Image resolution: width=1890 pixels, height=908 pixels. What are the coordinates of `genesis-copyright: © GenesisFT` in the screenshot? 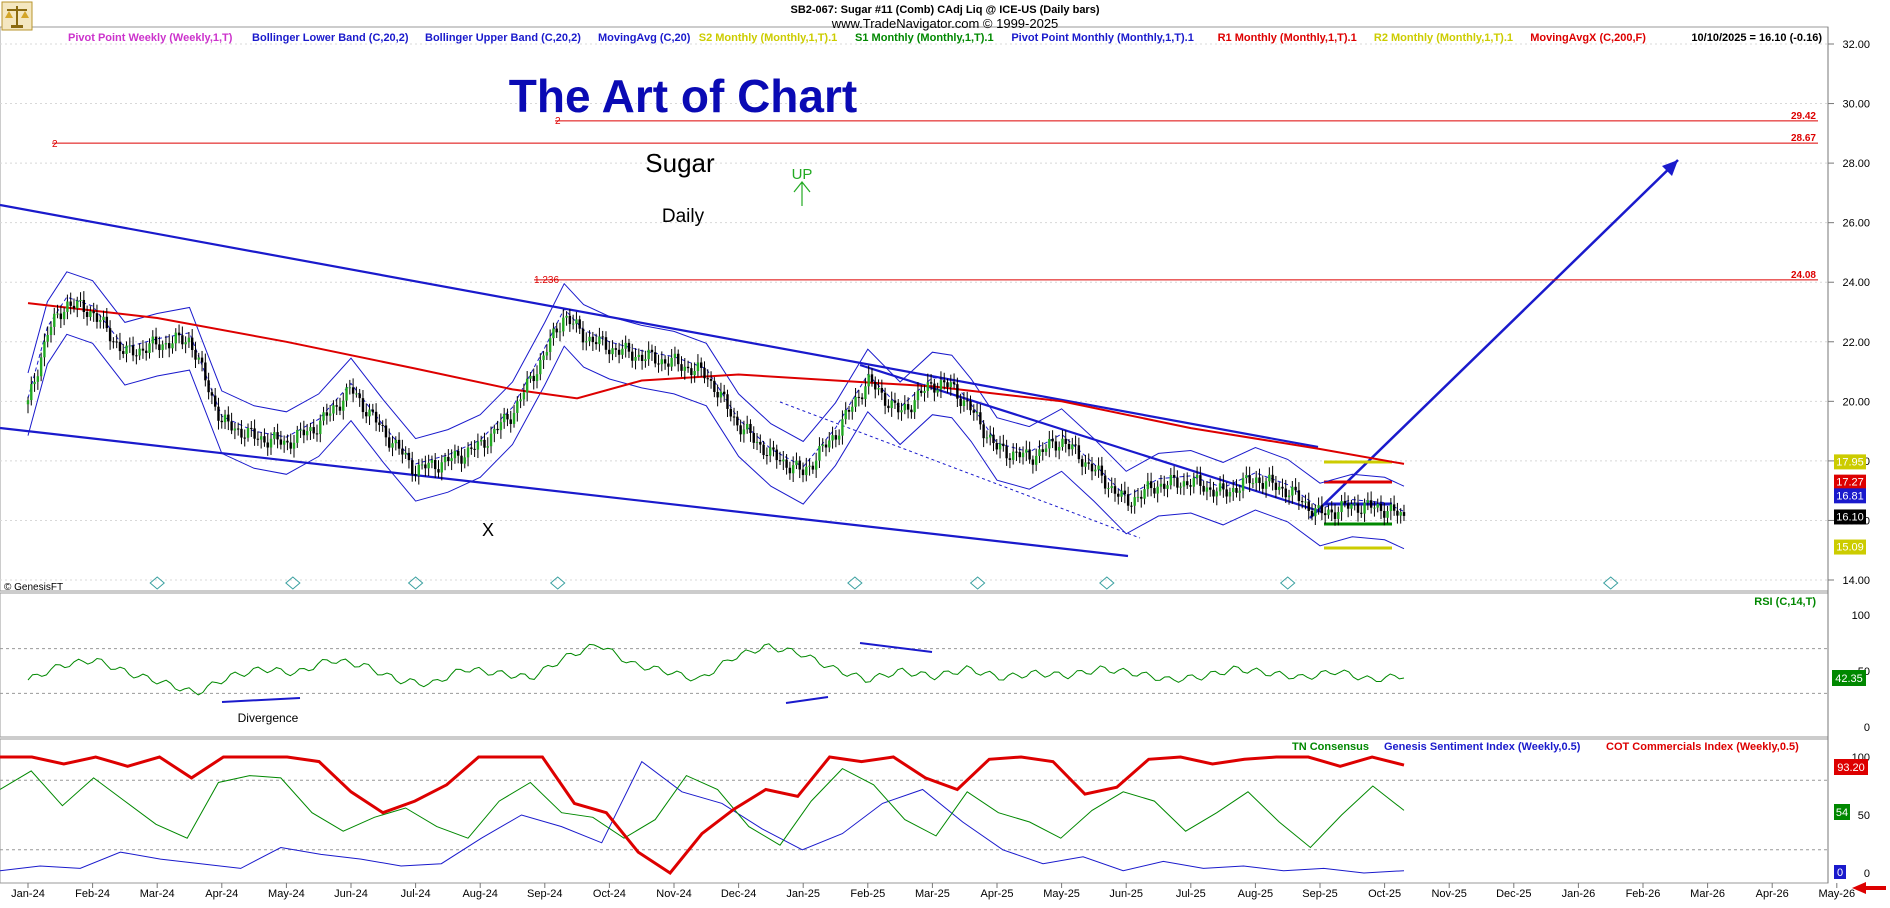 It's located at (33, 587).